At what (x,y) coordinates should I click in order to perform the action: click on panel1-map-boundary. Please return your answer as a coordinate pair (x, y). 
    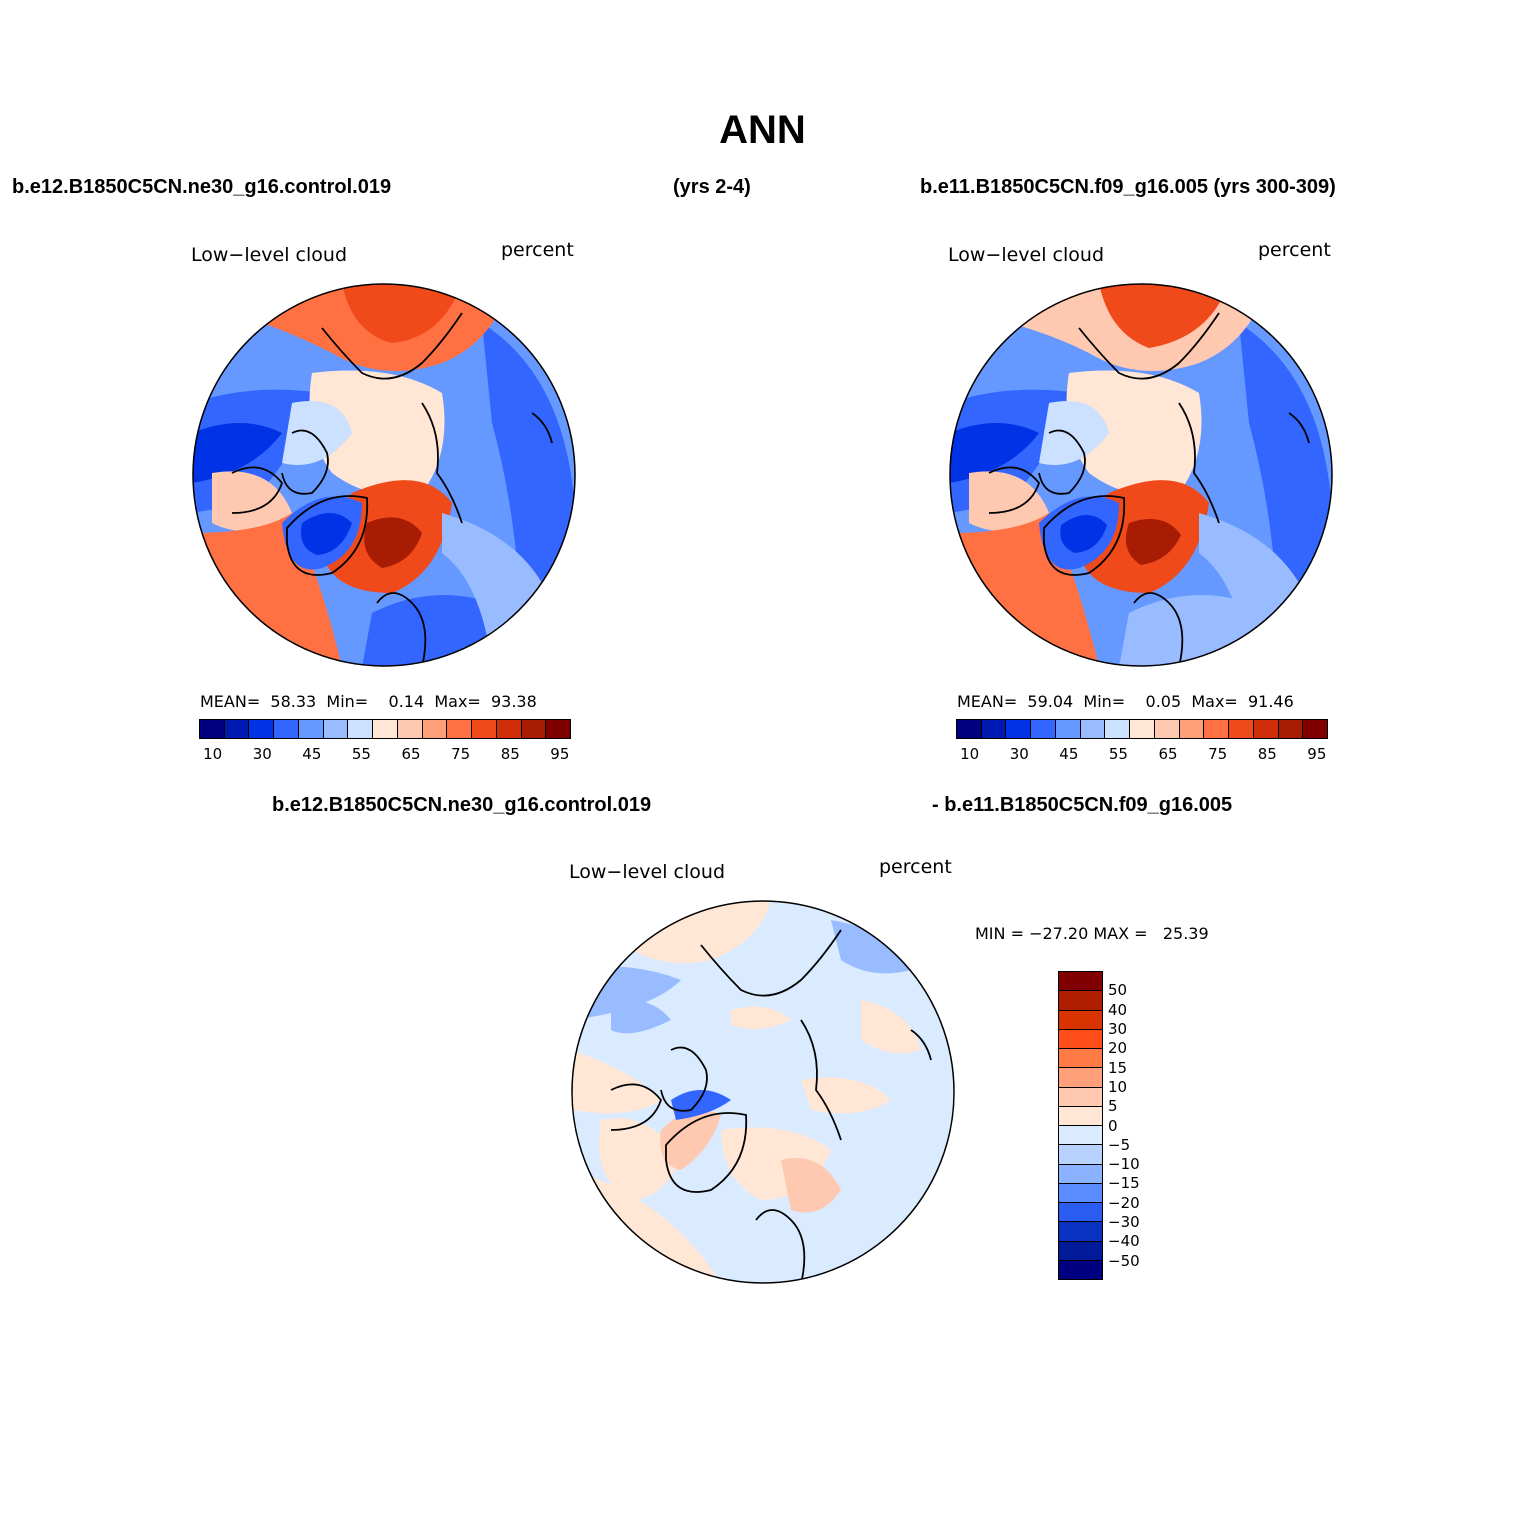
    Looking at the image, I should click on (384, 475).